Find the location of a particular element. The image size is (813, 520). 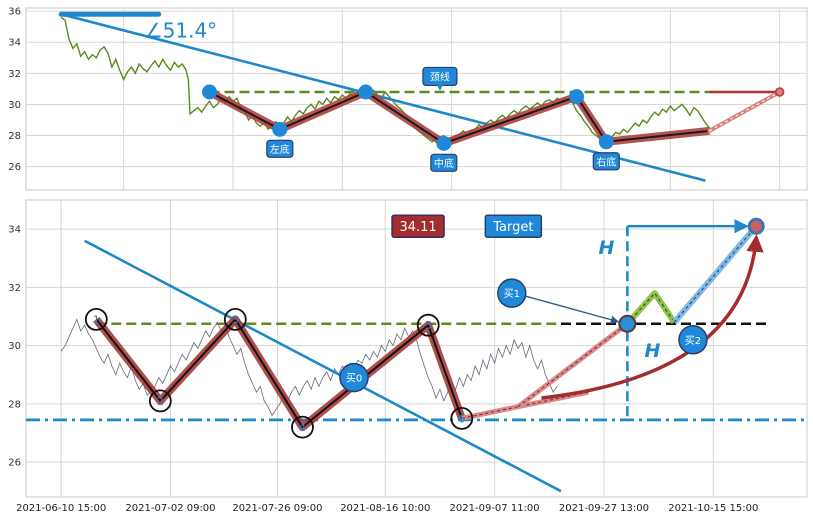

buy-callout-label: 买0 is located at coordinates (354, 379).